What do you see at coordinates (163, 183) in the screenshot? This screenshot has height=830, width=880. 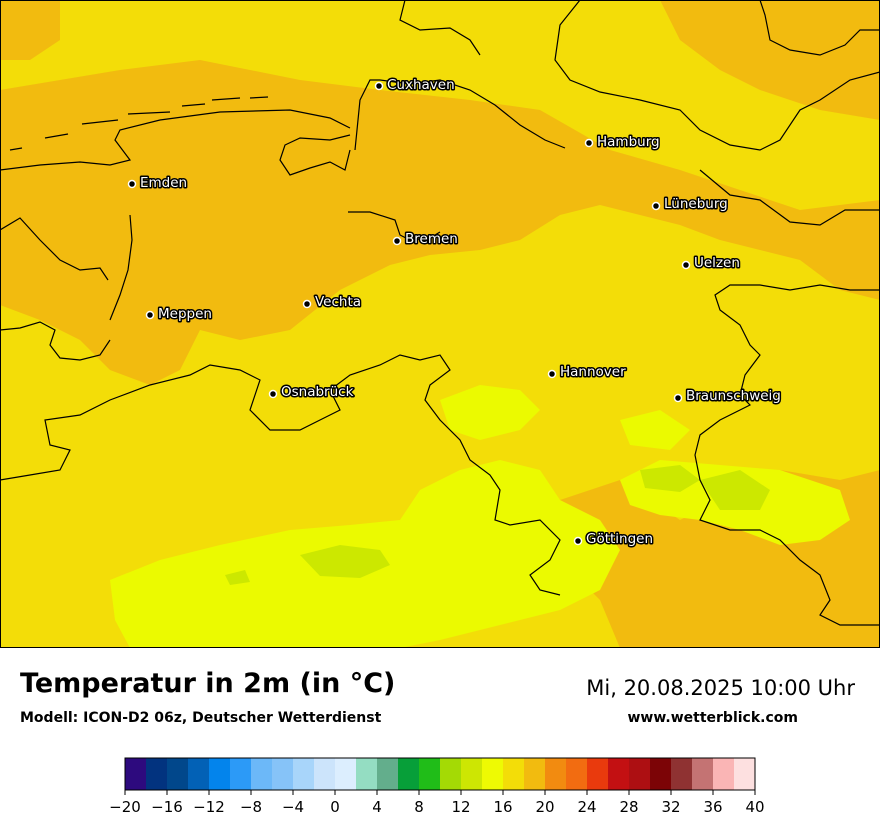 I see `city-label: Emden` at bounding box center [163, 183].